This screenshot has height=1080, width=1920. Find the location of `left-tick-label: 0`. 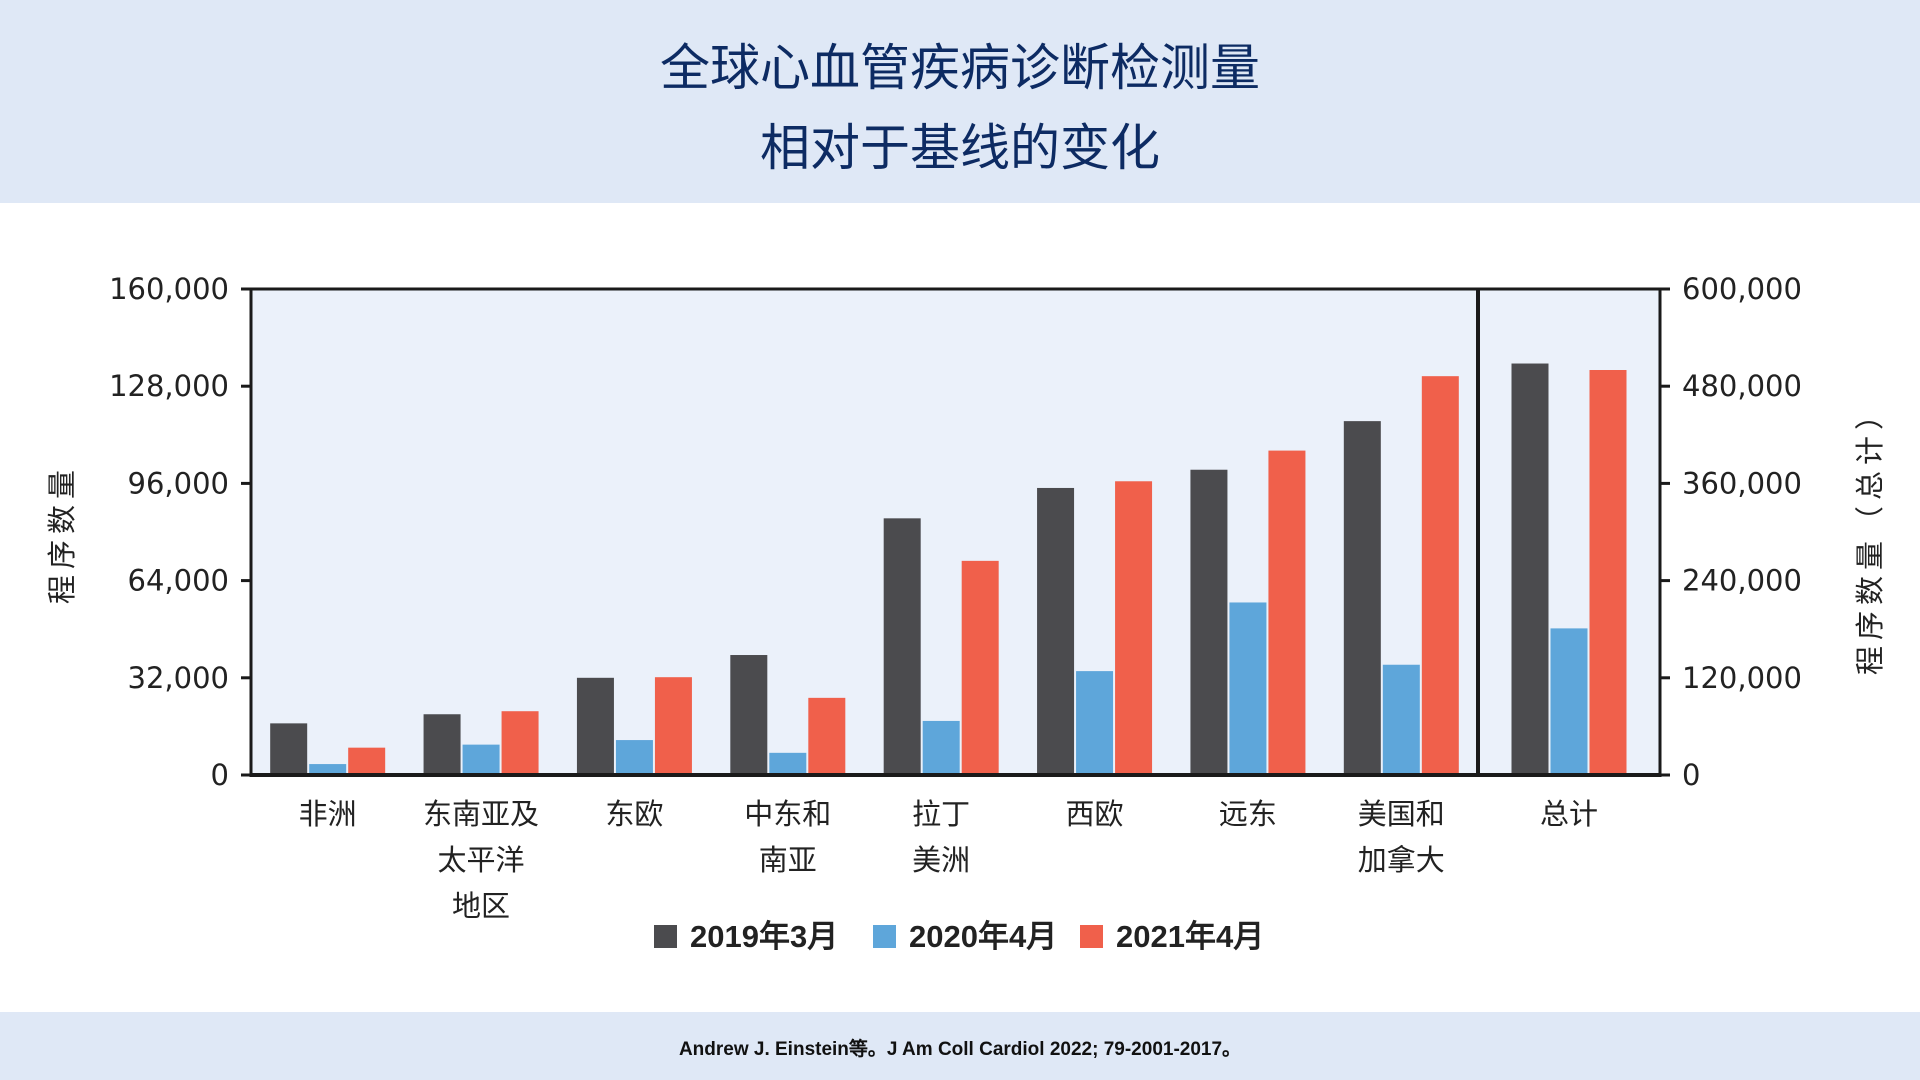

left-tick-label: 0 is located at coordinates (220, 775).